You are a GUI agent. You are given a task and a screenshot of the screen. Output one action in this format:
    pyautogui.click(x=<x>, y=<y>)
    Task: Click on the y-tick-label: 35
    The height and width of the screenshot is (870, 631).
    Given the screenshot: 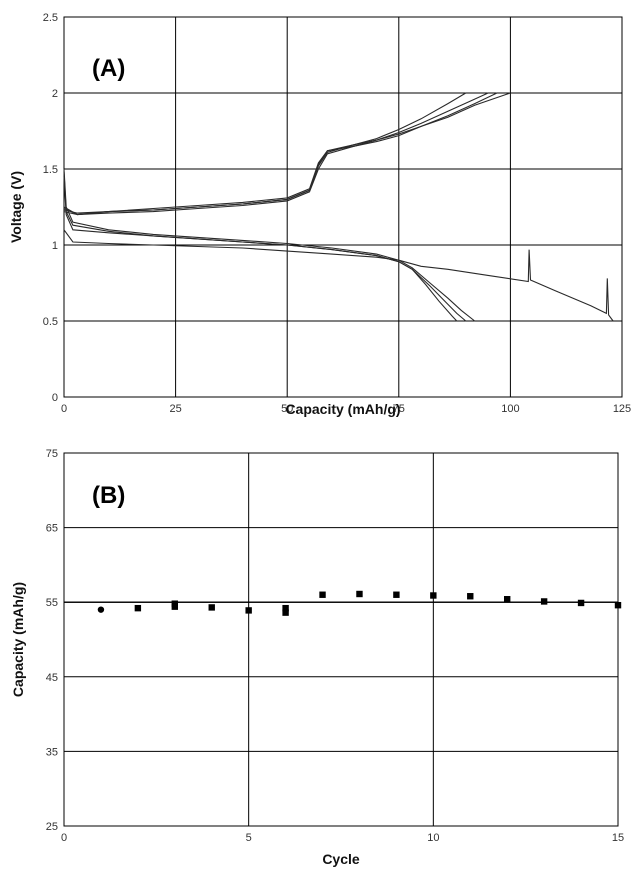 What is the action you would take?
    pyautogui.click(x=52, y=752)
    